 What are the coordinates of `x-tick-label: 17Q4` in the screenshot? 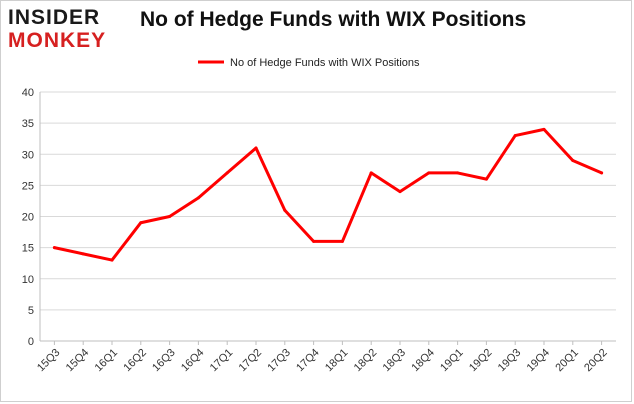 It's located at (308, 361).